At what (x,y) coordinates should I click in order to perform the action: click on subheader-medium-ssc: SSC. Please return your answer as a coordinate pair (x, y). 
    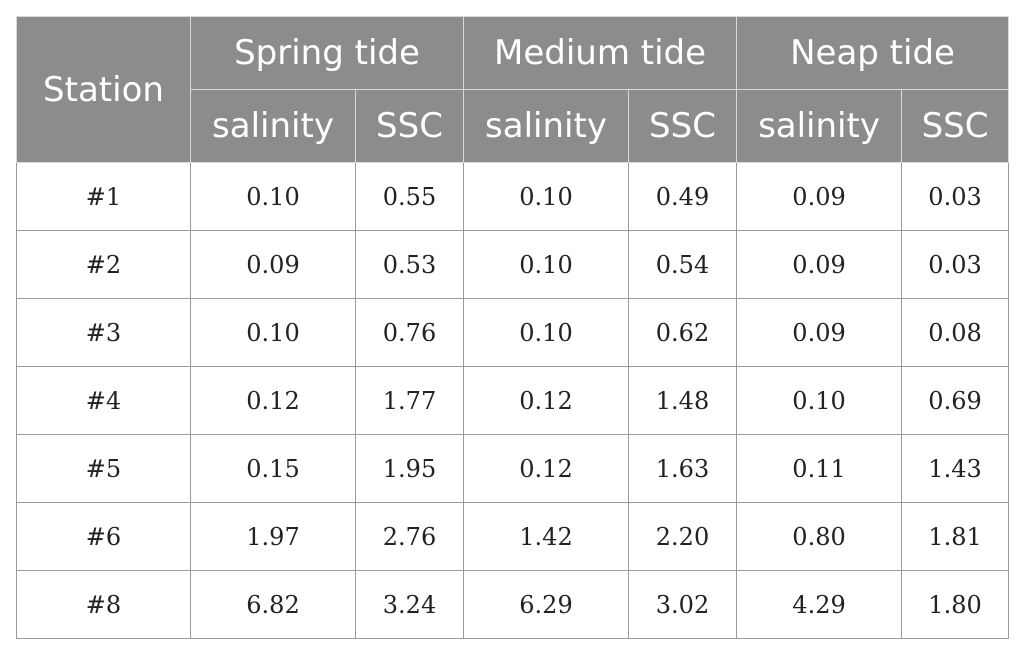
    Looking at the image, I should click on (682, 126).